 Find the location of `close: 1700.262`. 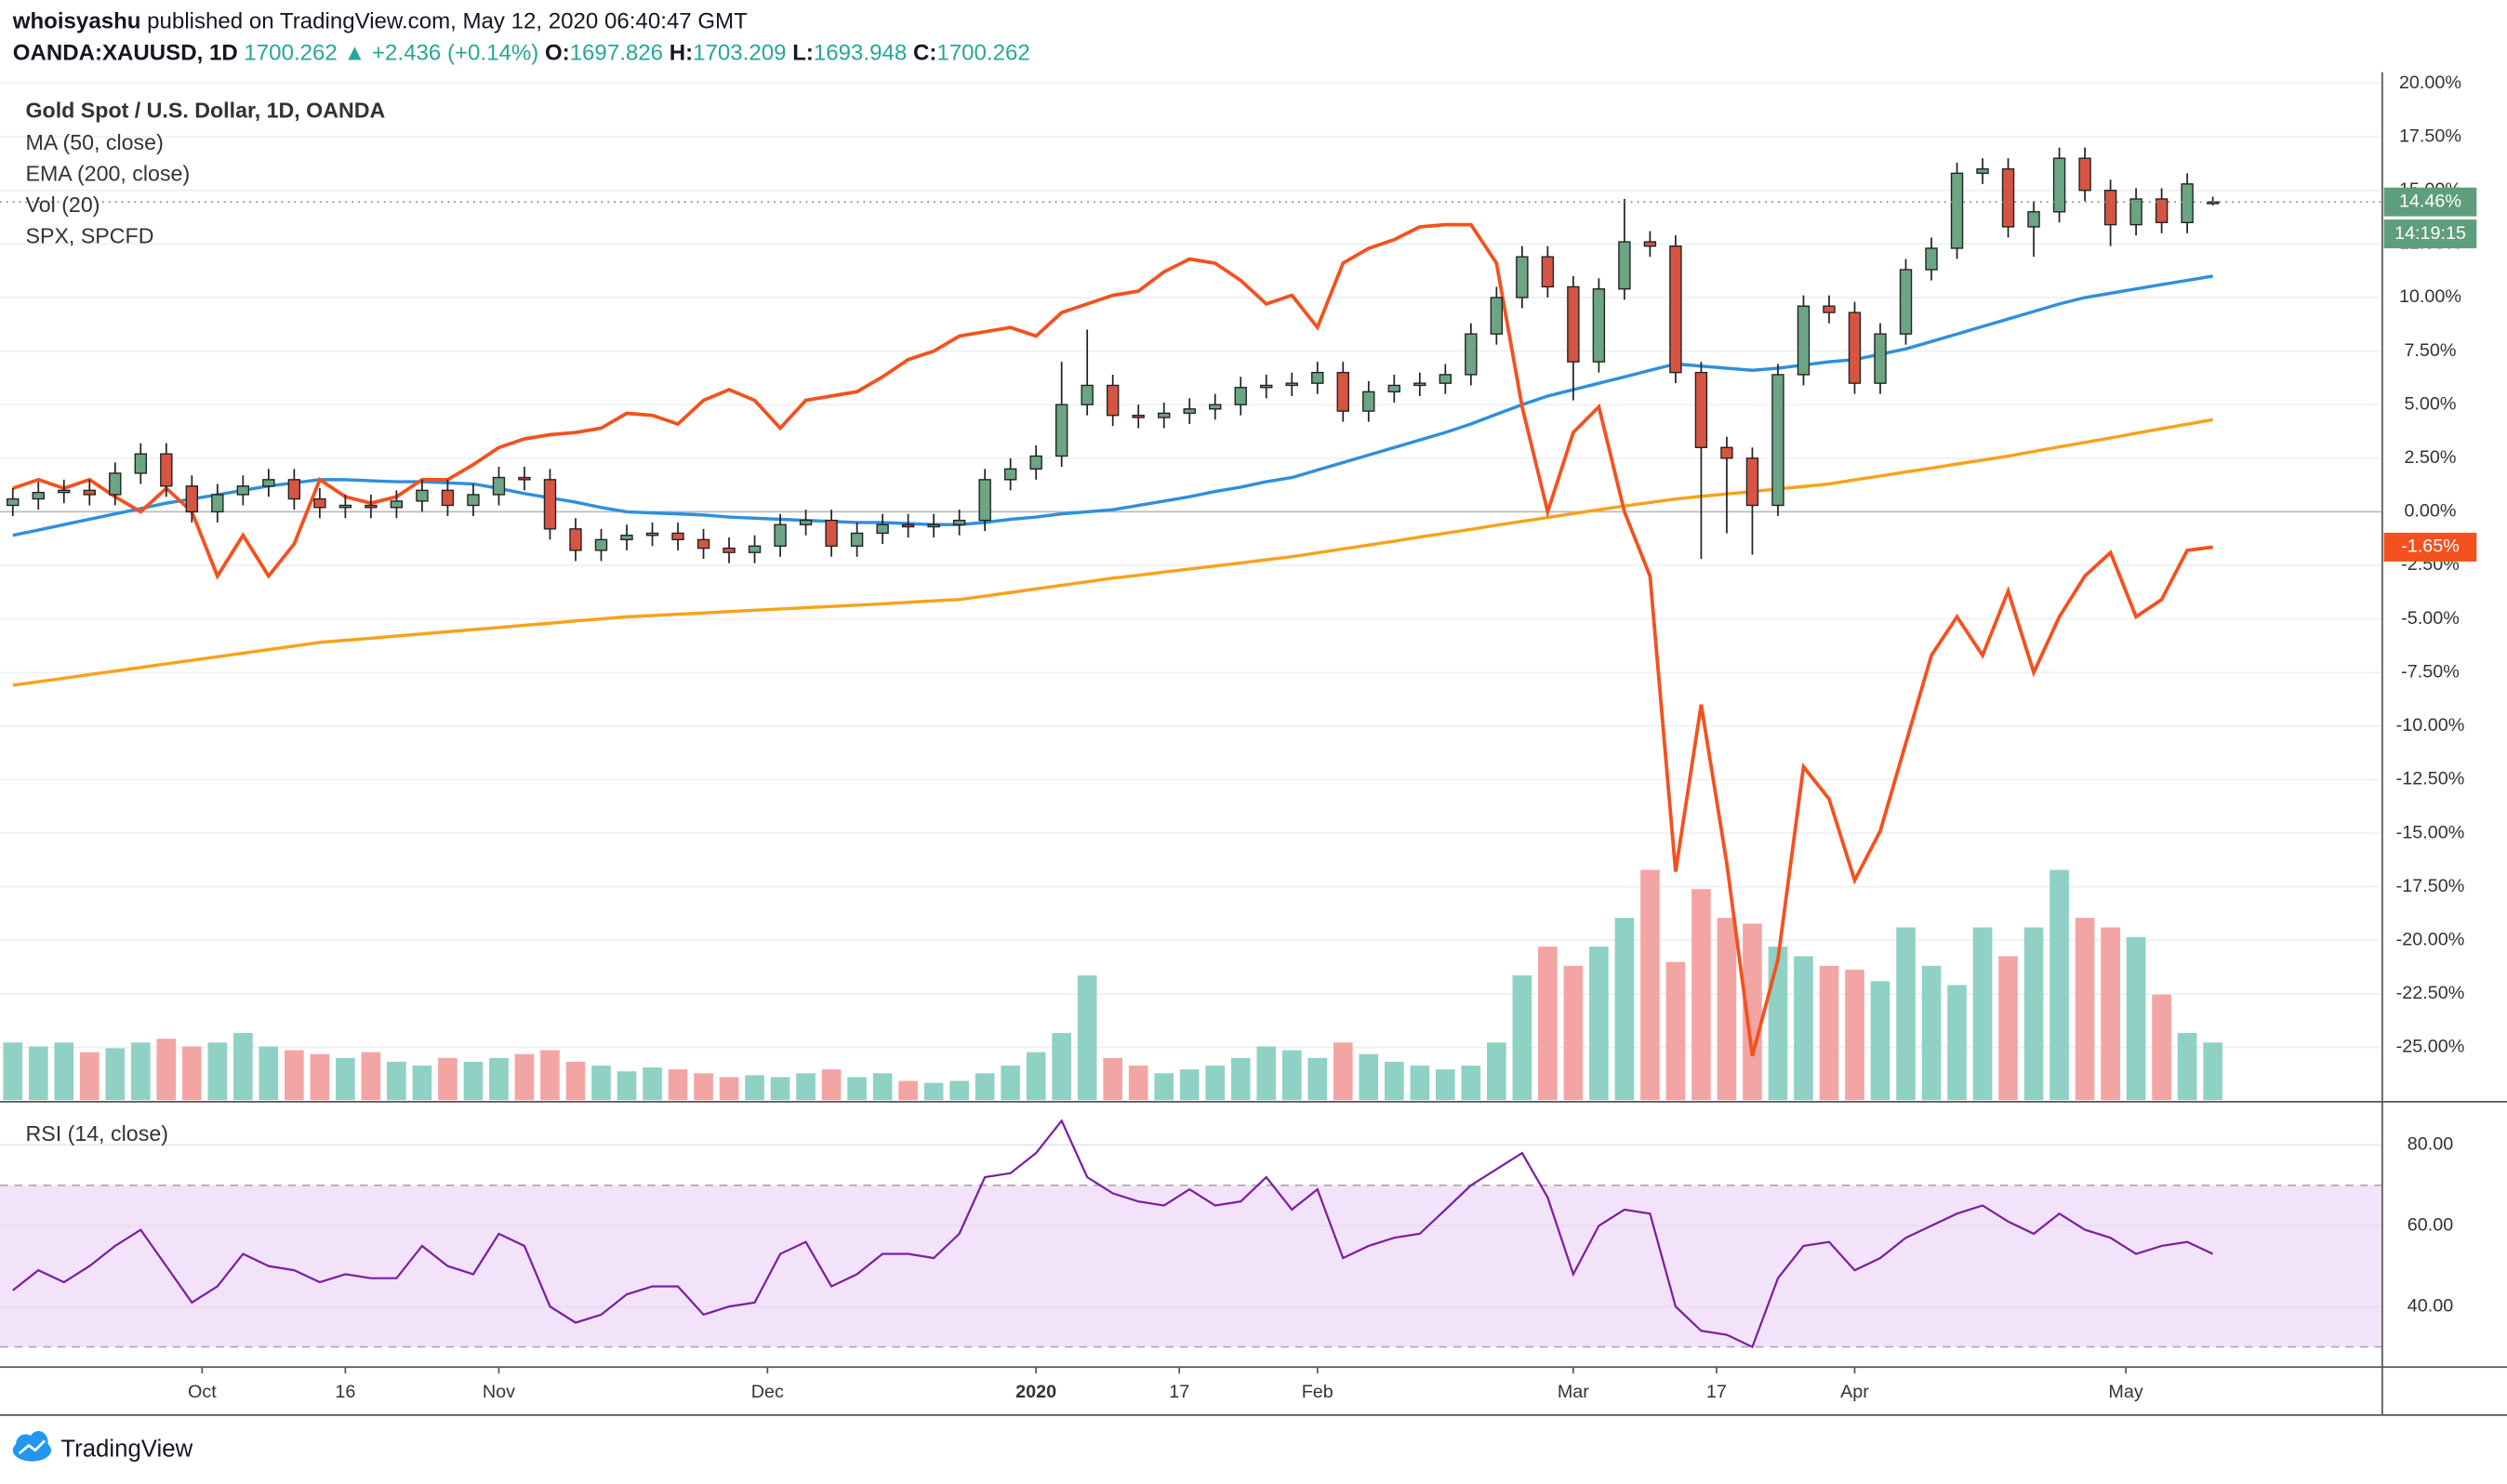

close: 1700.262 is located at coordinates (982, 53).